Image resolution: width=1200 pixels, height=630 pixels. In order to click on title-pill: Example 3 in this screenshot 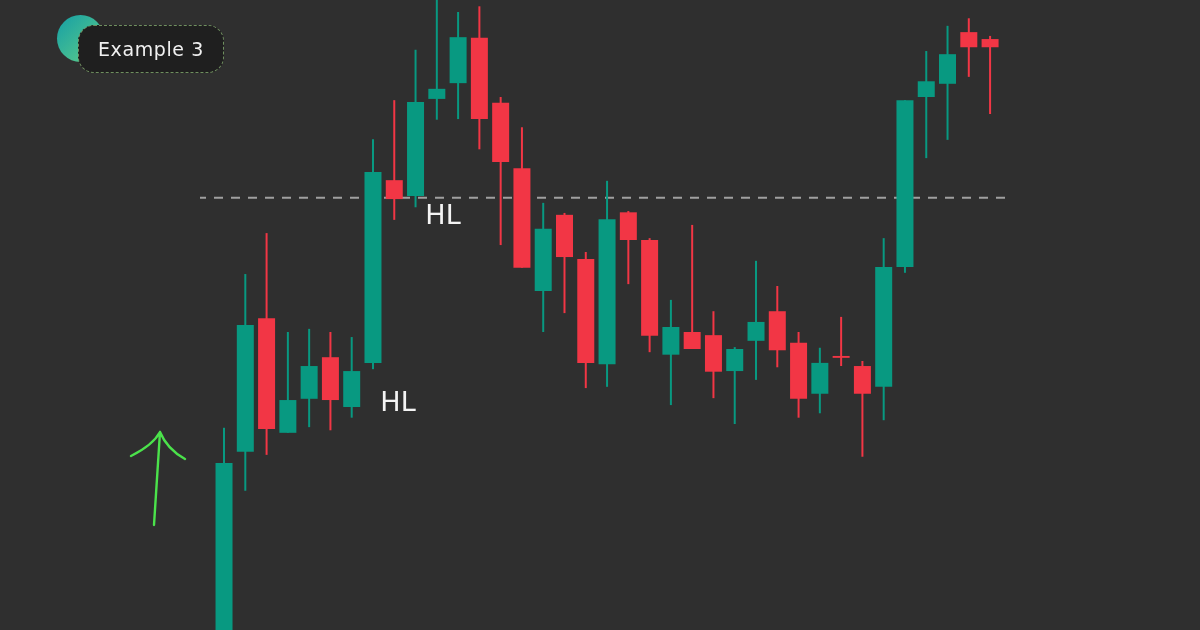, I will do `click(151, 49)`.